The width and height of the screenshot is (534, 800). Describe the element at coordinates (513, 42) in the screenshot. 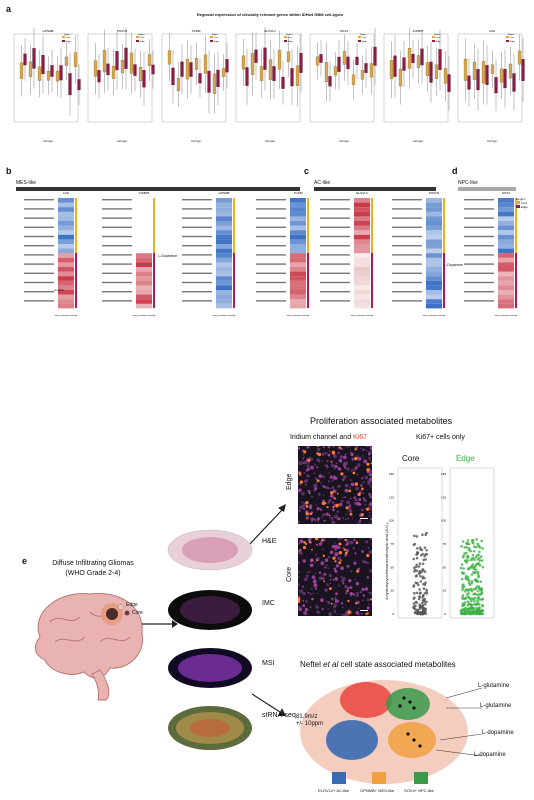

I see `legend-edge: Edge` at that location.